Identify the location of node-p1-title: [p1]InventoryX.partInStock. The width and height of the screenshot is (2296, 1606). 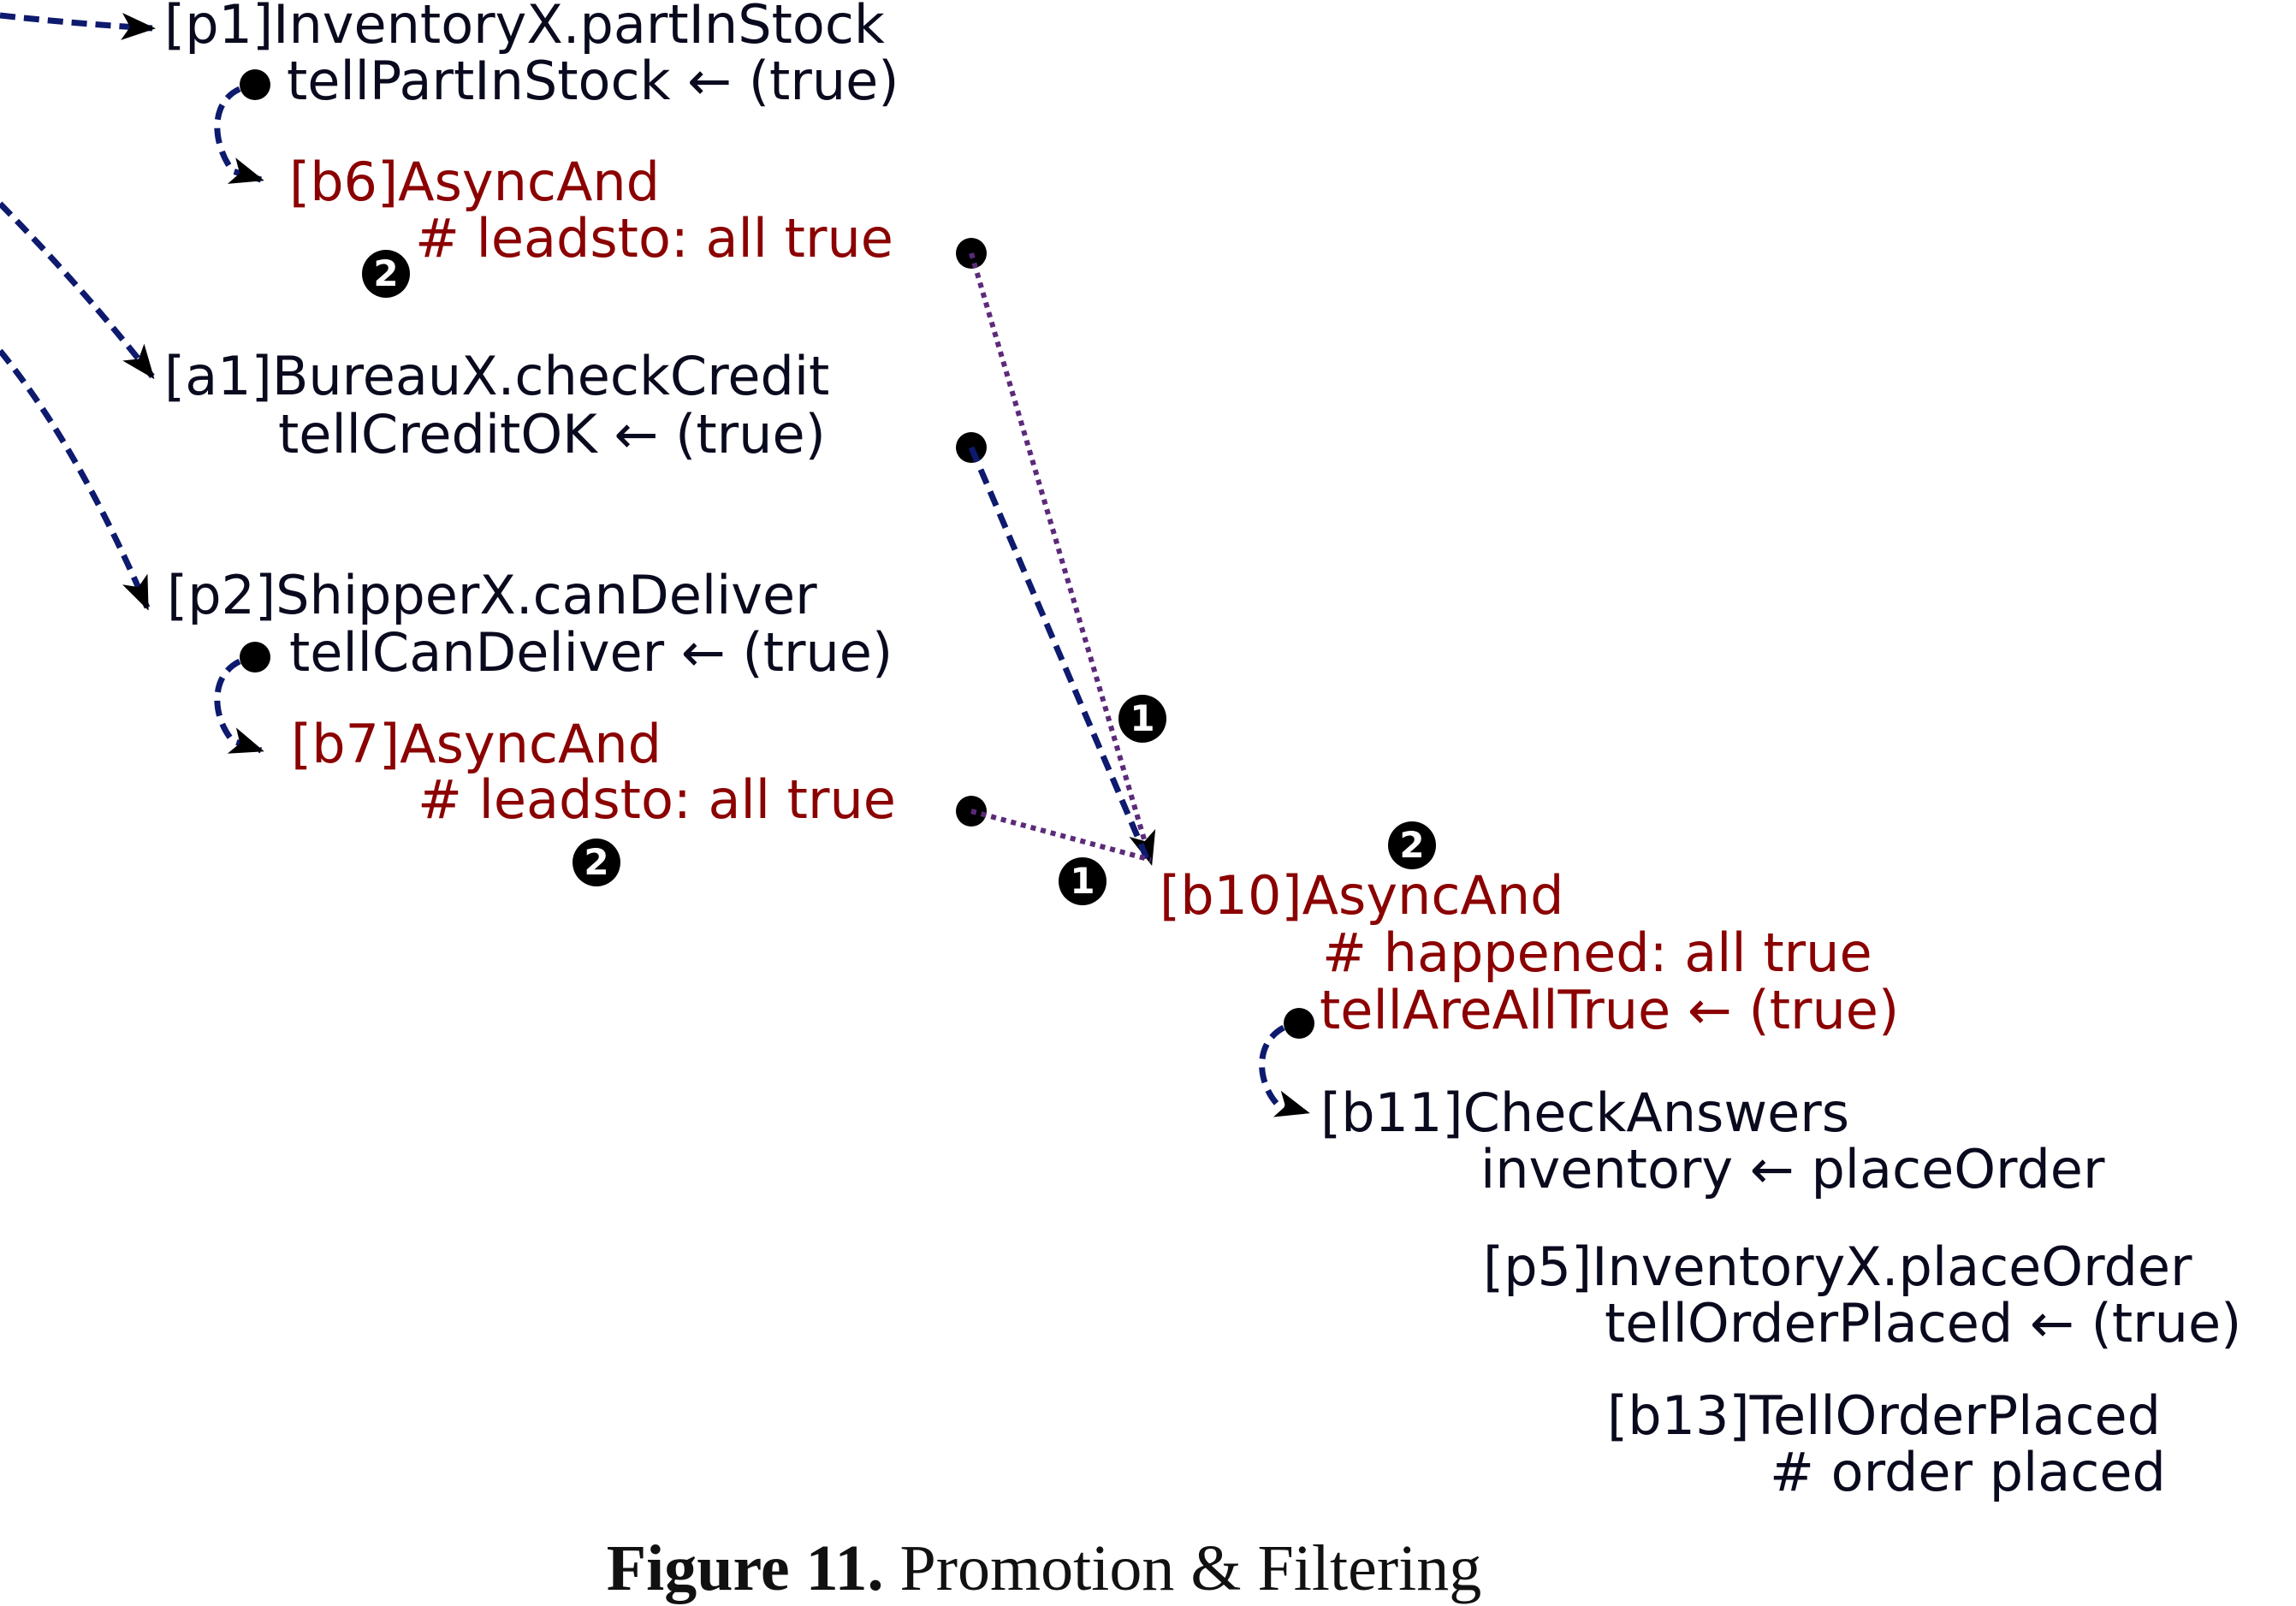
(524, 28).